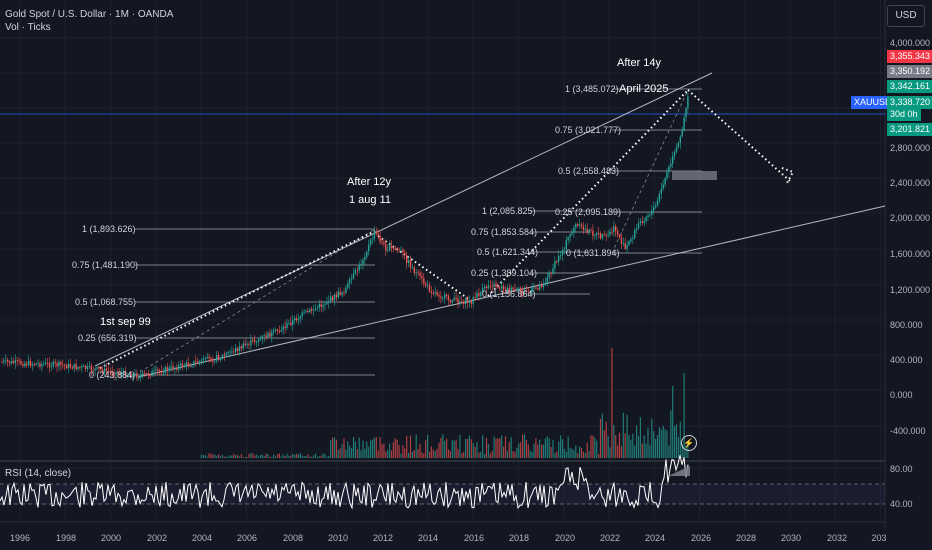 This screenshot has height=550, width=932. I want to click on fib-right, so click(657, 171).